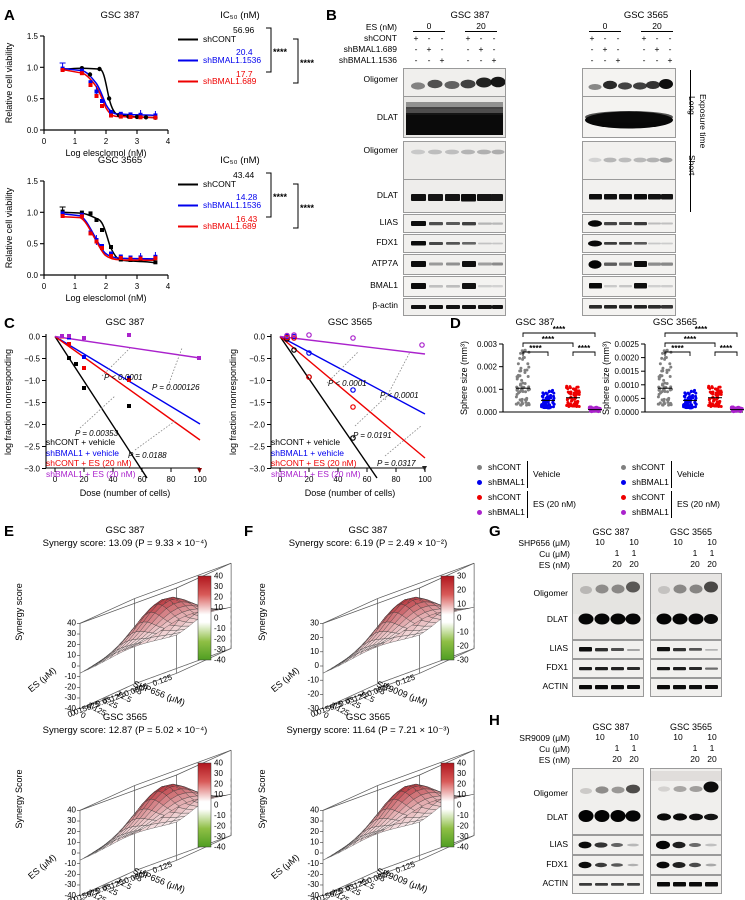 The image size is (745, 900). What do you see at coordinates (125, 717) in the screenshot?
I see `synergy-e2-title: GSC 3565` at bounding box center [125, 717].